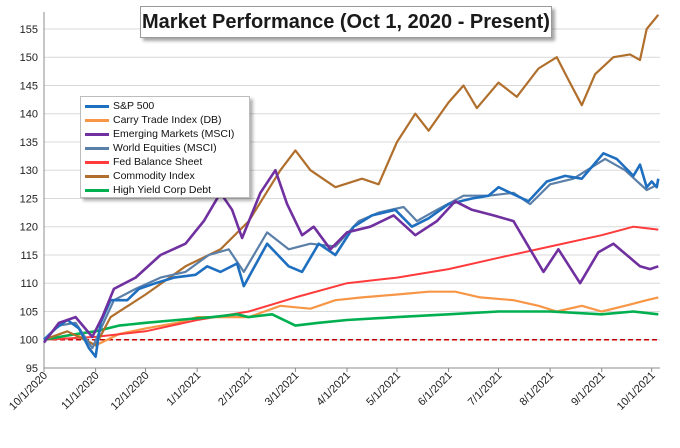 The width and height of the screenshot is (680, 448). I want to click on legend-label: Carry Trade Index (DB), so click(167, 120).